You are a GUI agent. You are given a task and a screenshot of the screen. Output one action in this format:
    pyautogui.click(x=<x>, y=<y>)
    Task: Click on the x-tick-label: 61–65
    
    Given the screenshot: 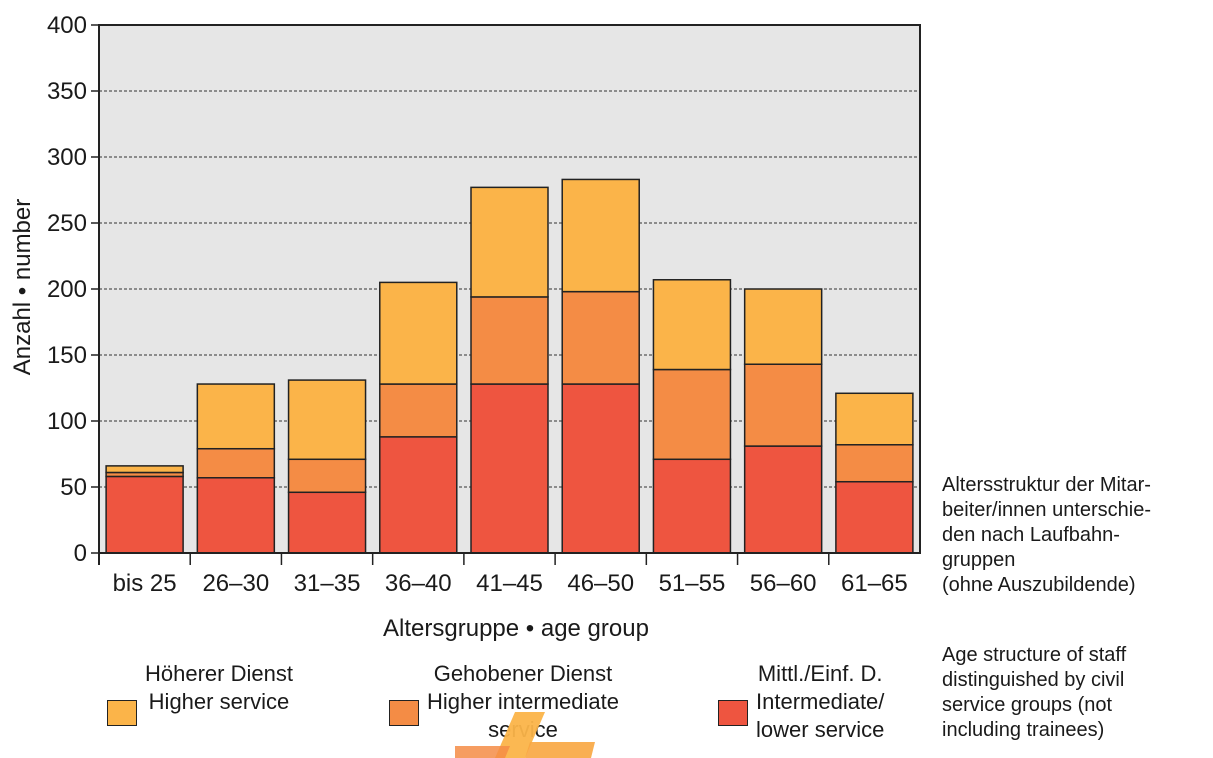 What is the action you would take?
    pyautogui.click(x=874, y=583)
    